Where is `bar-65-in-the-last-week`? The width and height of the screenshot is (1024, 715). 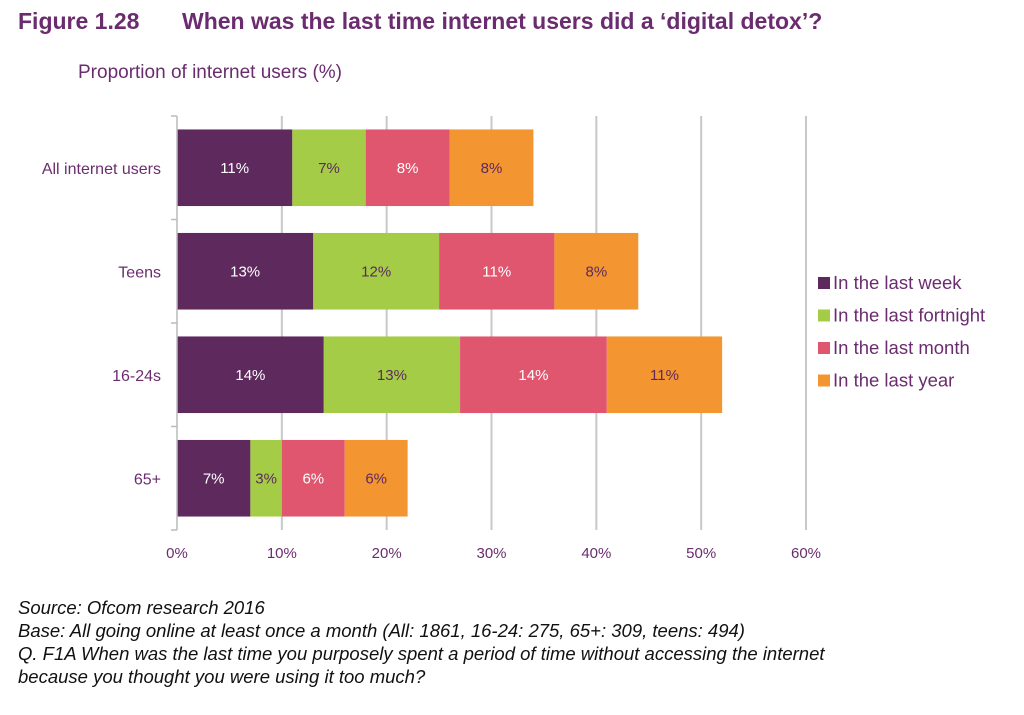 bar-65-in-the-last-week is located at coordinates (214, 478).